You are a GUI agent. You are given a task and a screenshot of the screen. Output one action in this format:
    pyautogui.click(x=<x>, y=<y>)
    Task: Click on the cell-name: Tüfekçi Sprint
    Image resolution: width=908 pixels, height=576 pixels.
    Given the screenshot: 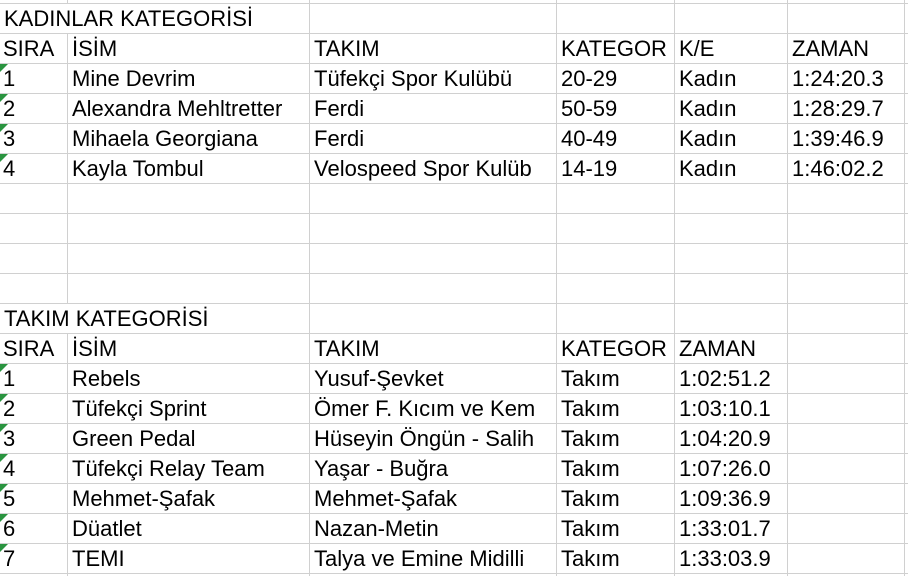 What is the action you would take?
    pyautogui.click(x=189, y=409)
    